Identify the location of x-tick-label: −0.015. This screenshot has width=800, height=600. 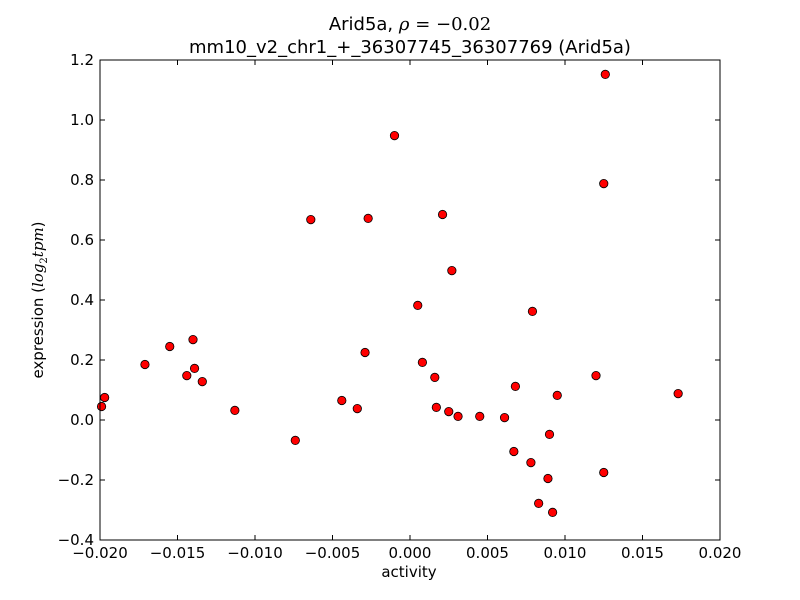
(178, 553).